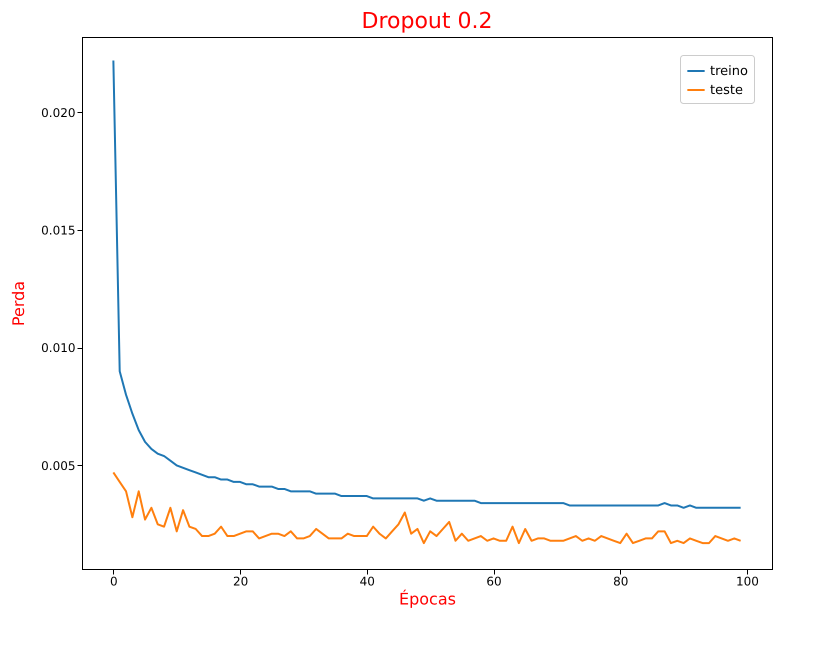 The image size is (838, 653). Describe the element at coordinates (18, 303) in the screenshot. I see `y-axis-title: Perda` at that location.